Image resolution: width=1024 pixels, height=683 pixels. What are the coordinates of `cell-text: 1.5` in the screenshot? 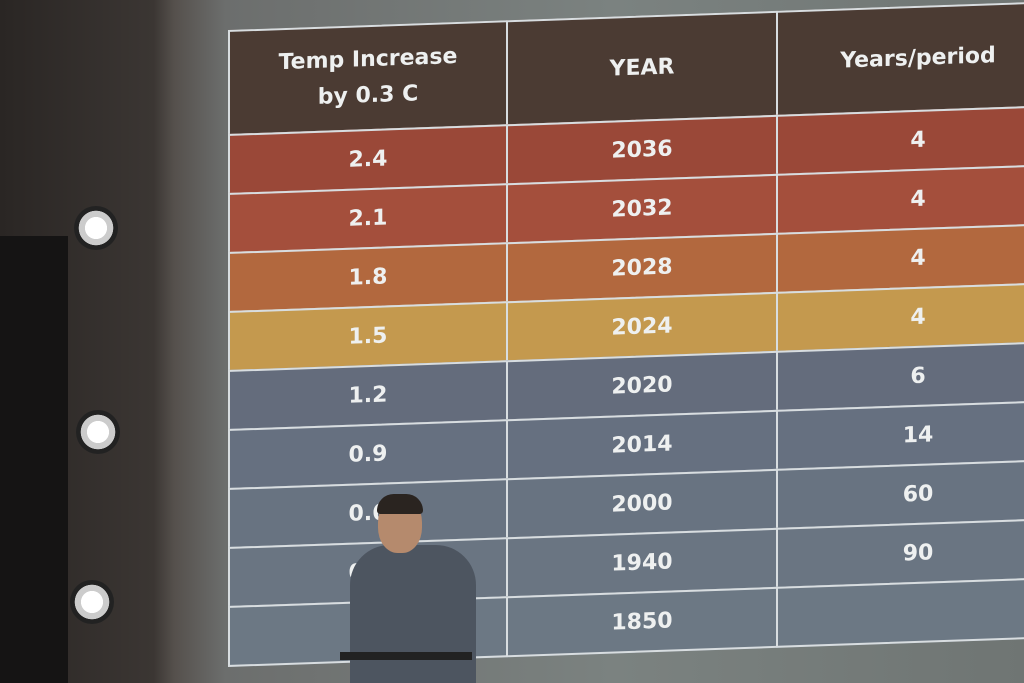 It's located at (368, 336).